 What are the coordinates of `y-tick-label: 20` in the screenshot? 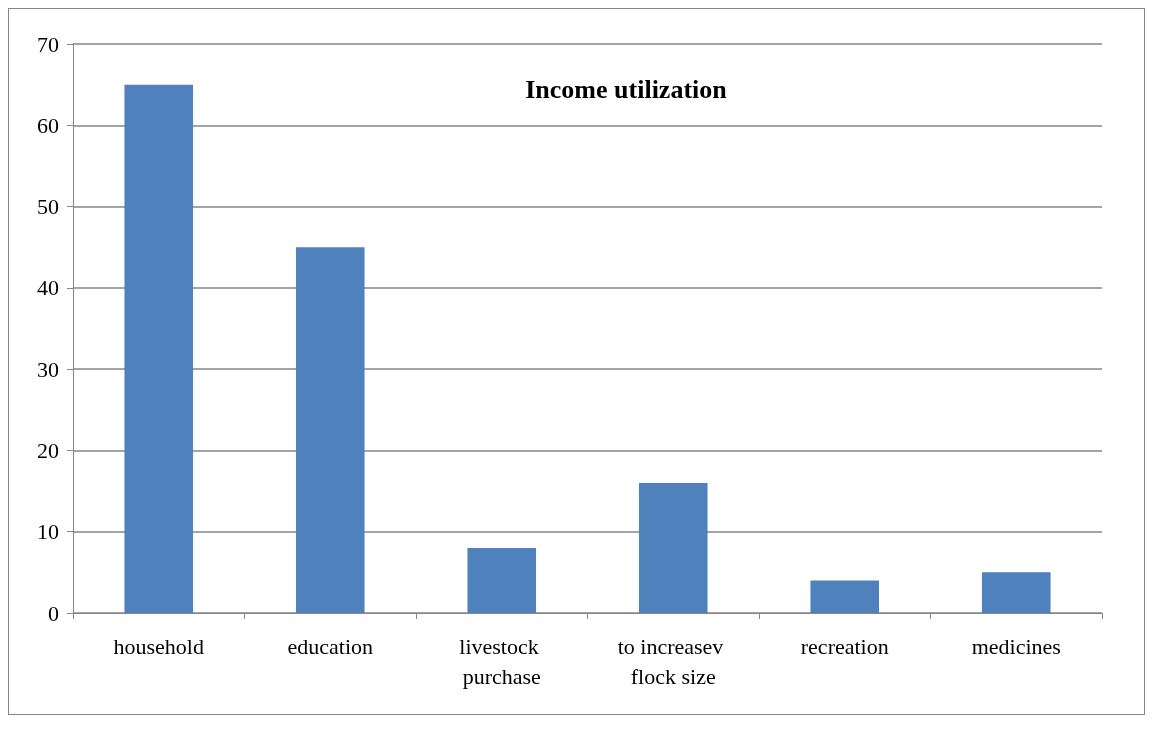 It's located at (48, 450).